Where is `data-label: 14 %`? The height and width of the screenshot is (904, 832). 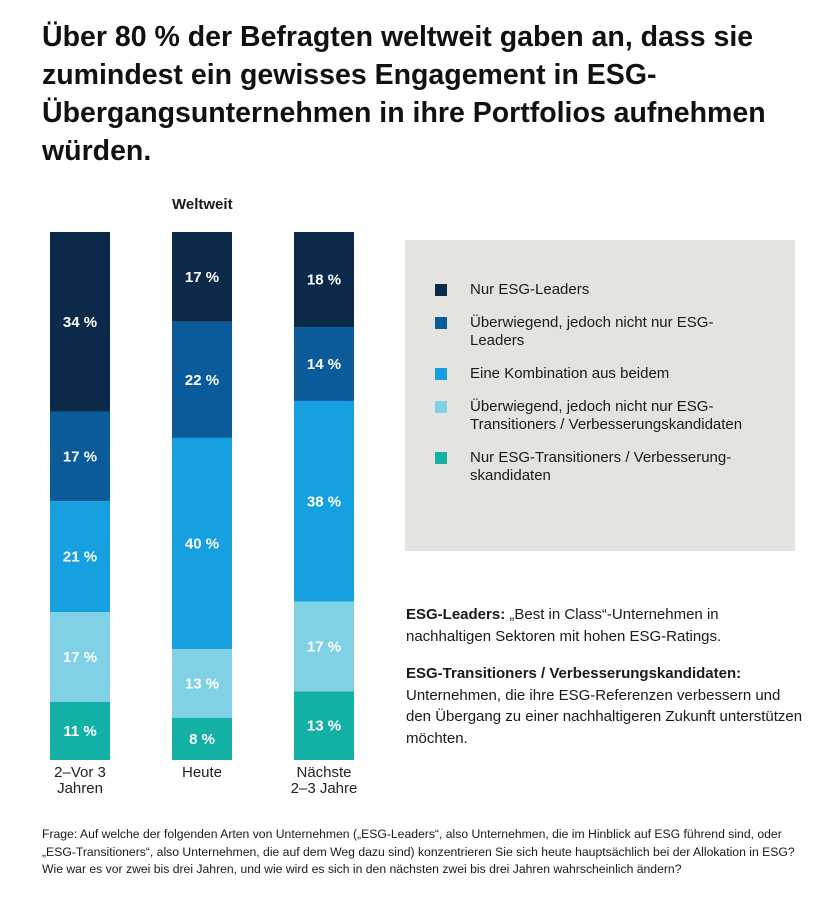 data-label: 14 % is located at coordinates (324, 364).